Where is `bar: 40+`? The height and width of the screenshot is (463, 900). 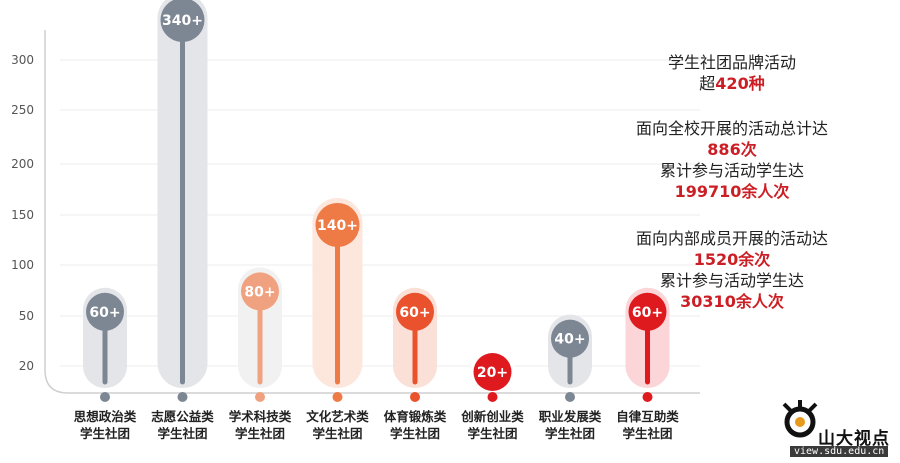
bar: 40+ is located at coordinates (570, 358).